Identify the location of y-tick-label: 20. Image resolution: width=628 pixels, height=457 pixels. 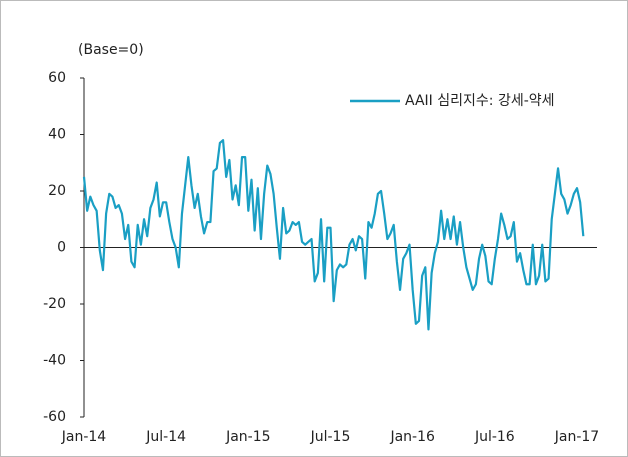
(57, 191).